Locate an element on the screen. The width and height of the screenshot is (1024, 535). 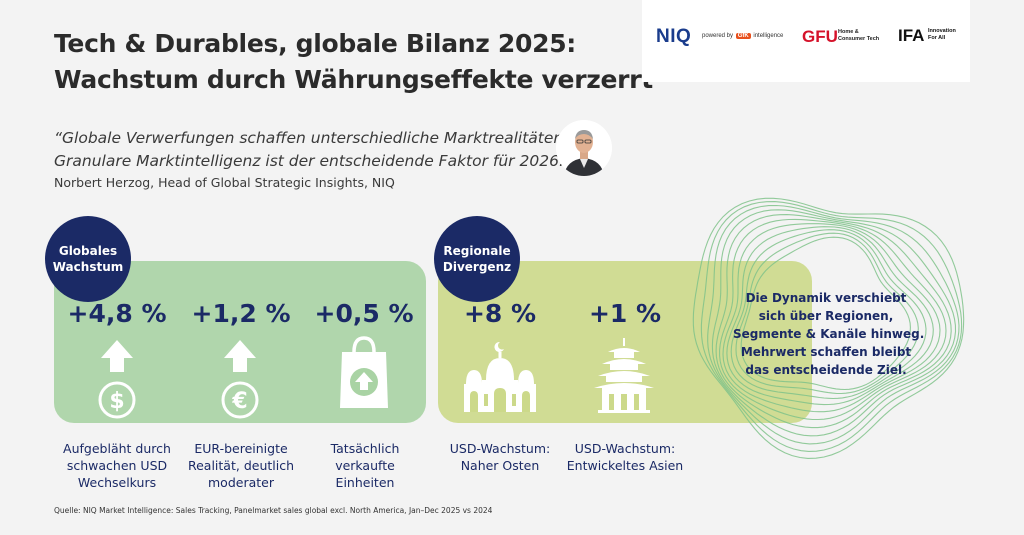
ifa-sub-2: For All is located at coordinates (937, 38).